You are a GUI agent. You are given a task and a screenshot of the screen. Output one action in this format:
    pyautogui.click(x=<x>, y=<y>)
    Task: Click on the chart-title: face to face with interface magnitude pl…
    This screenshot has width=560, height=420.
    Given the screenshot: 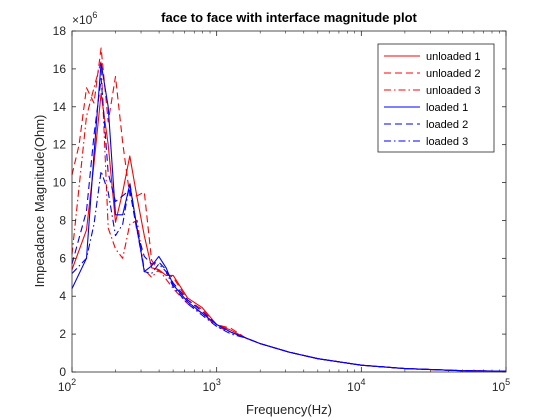 What is the action you would take?
    pyautogui.click(x=289, y=17)
    